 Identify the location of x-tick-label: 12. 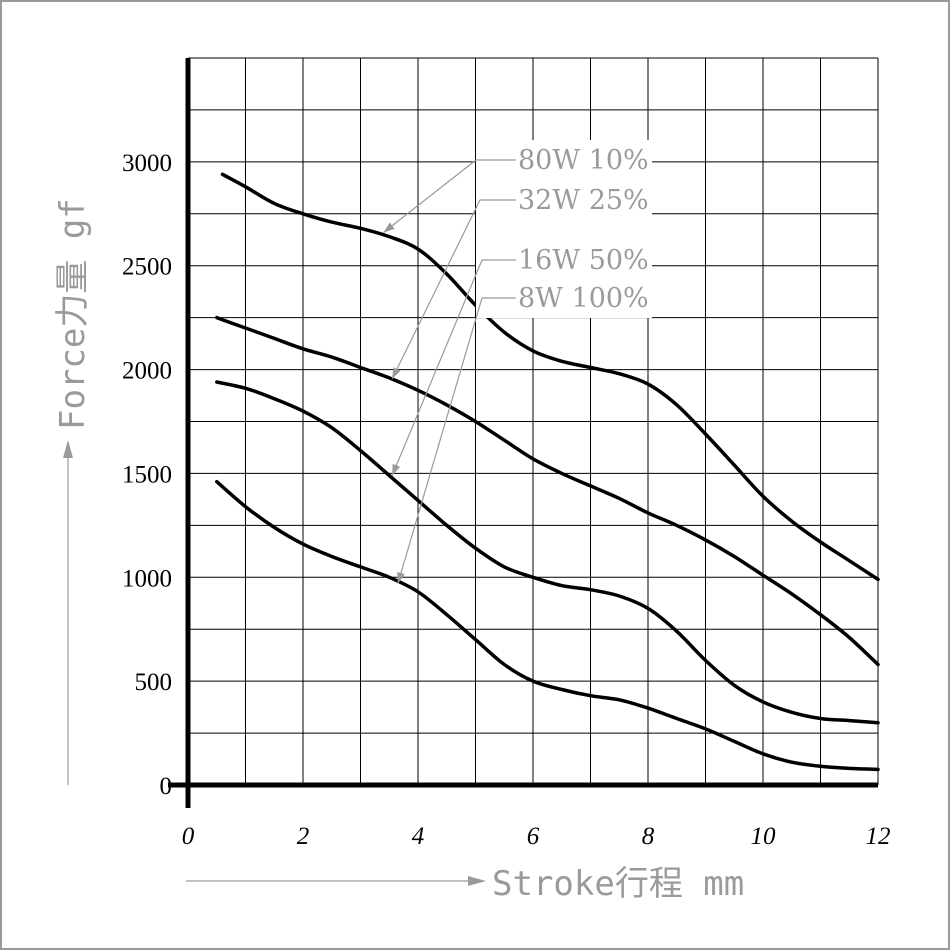
(878, 836).